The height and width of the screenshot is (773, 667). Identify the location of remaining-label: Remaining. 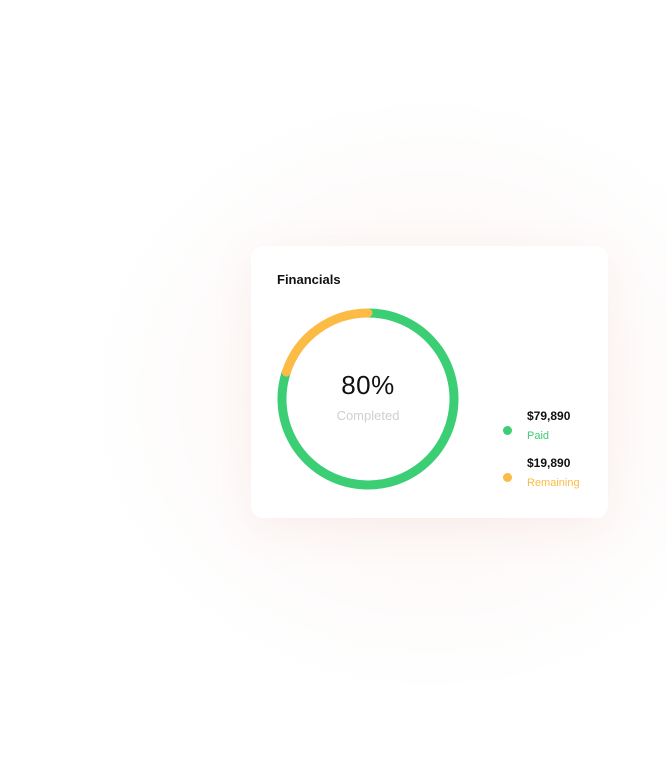
(553, 483).